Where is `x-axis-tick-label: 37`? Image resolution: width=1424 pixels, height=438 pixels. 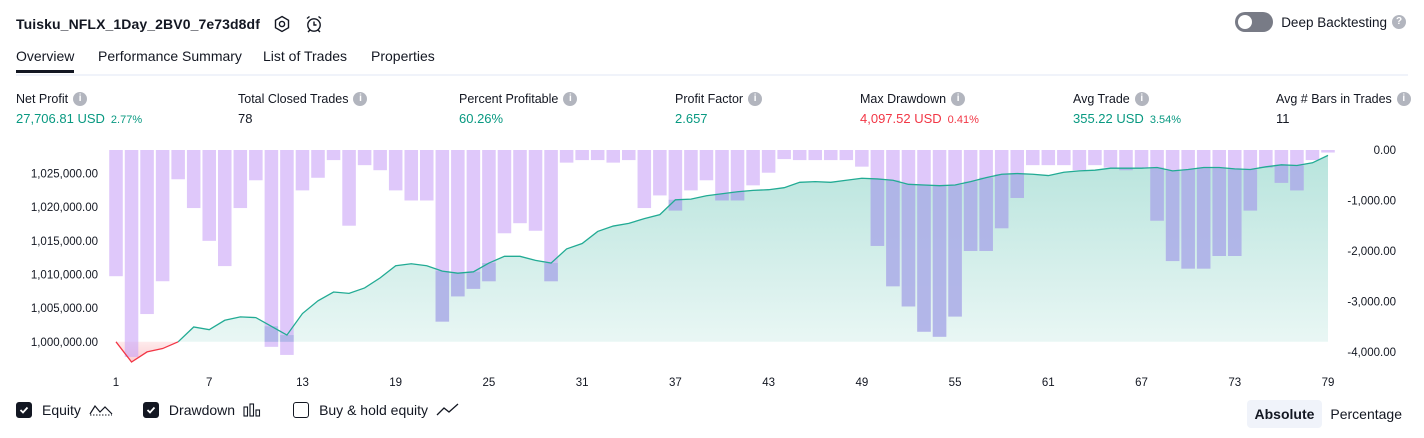 x-axis-tick-label: 37 is located at coordinates (675, 383).